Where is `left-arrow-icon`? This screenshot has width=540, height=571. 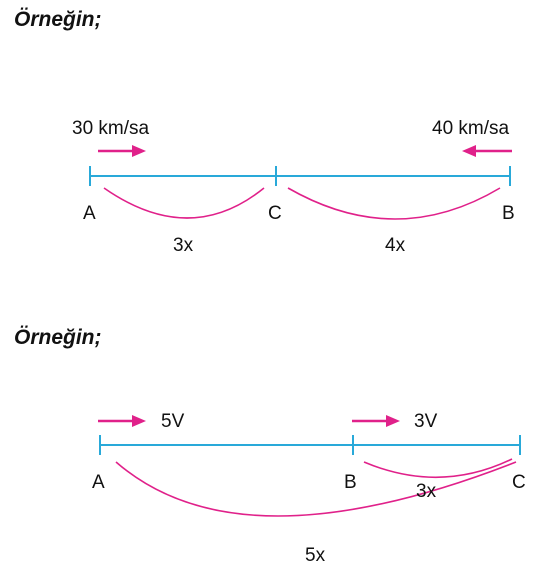
left-arrow-icon is located at coordinates (487, 151).